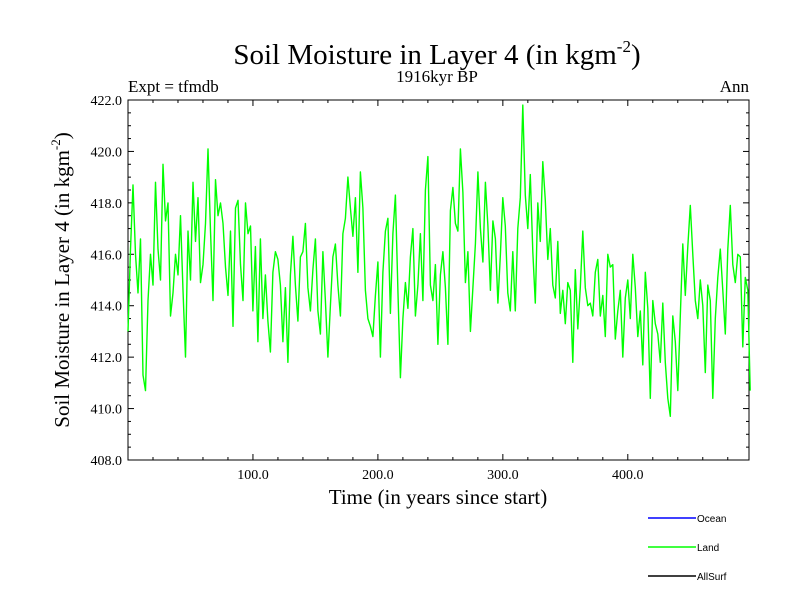 This screenshot has width=800, height=600. I want to click on subtitle-right: Ann, so click(735, 86).